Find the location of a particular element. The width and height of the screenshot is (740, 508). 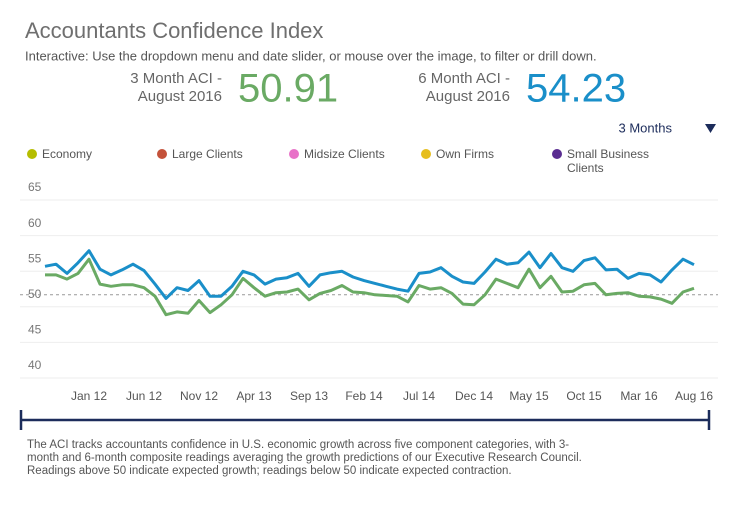

slider is located at coordinates (365, 420).